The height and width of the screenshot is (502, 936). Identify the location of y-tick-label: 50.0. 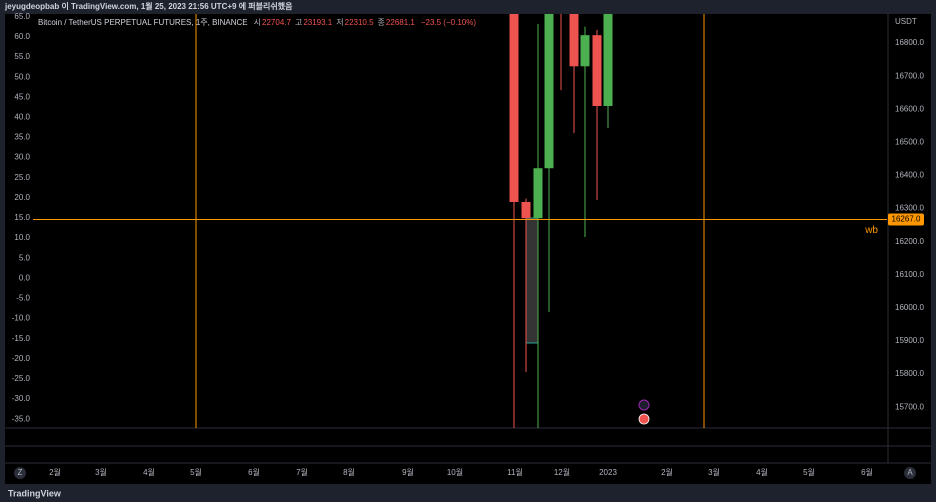
(22, 76).